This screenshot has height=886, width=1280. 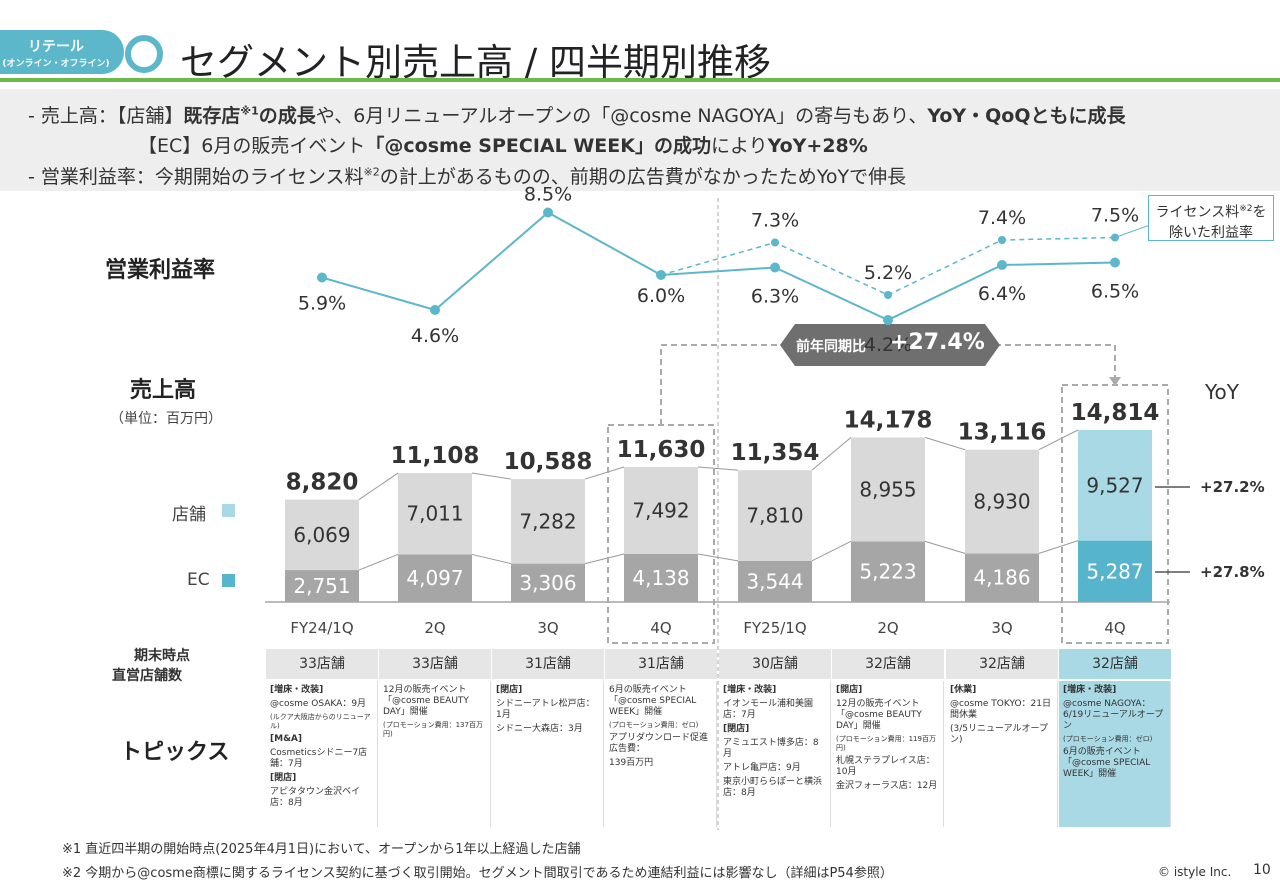 I want to click on total-value-label: 14,178, so click(x=888, y=420).